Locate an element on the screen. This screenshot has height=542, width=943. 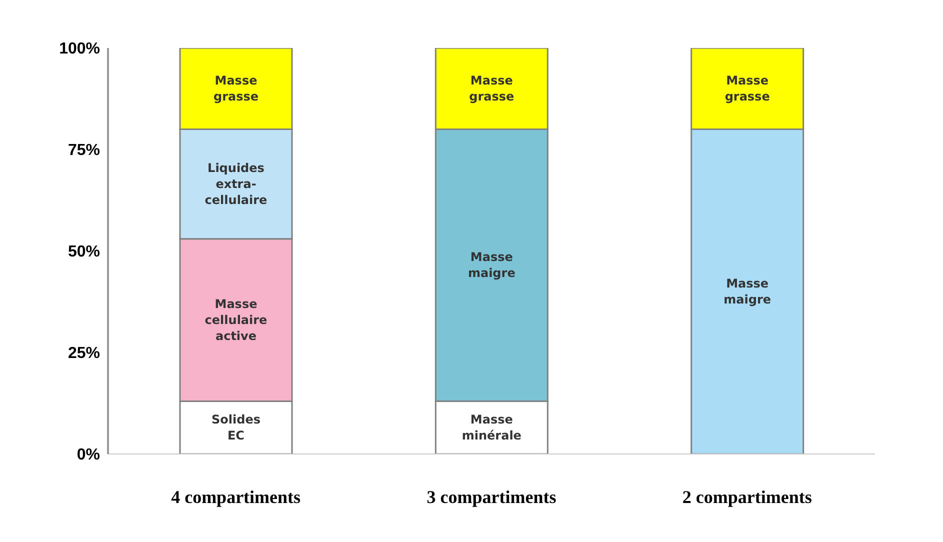
text: Masse maigre is located at coordinates (748, 291).